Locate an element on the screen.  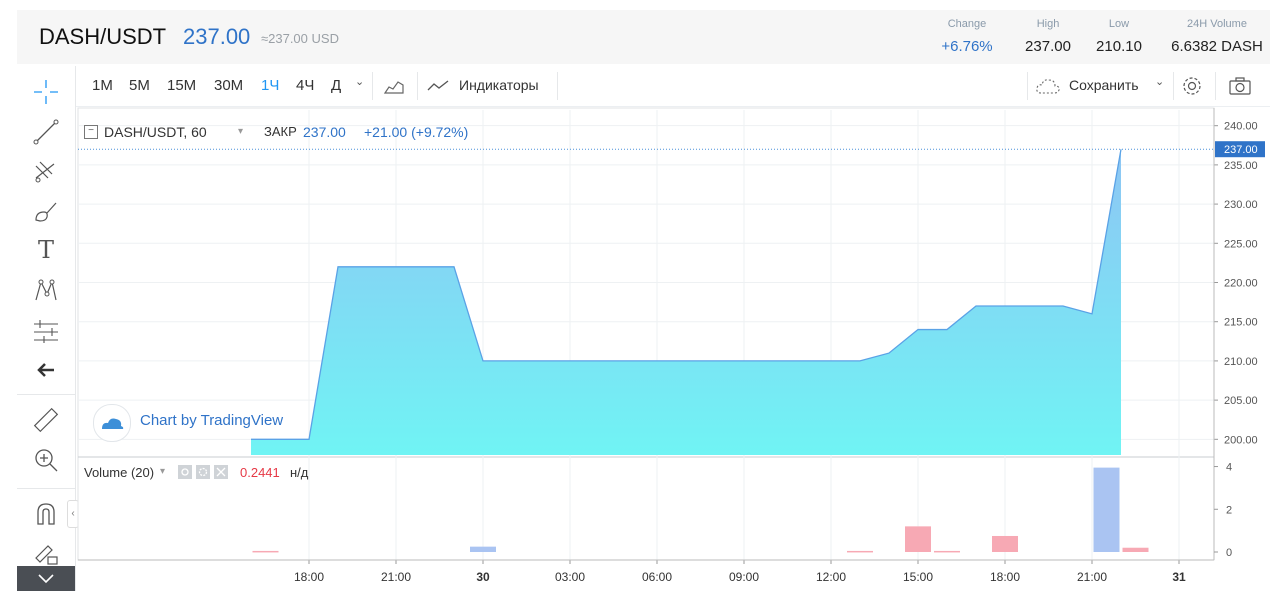
fib-icon is located at coordinates (46, 174).